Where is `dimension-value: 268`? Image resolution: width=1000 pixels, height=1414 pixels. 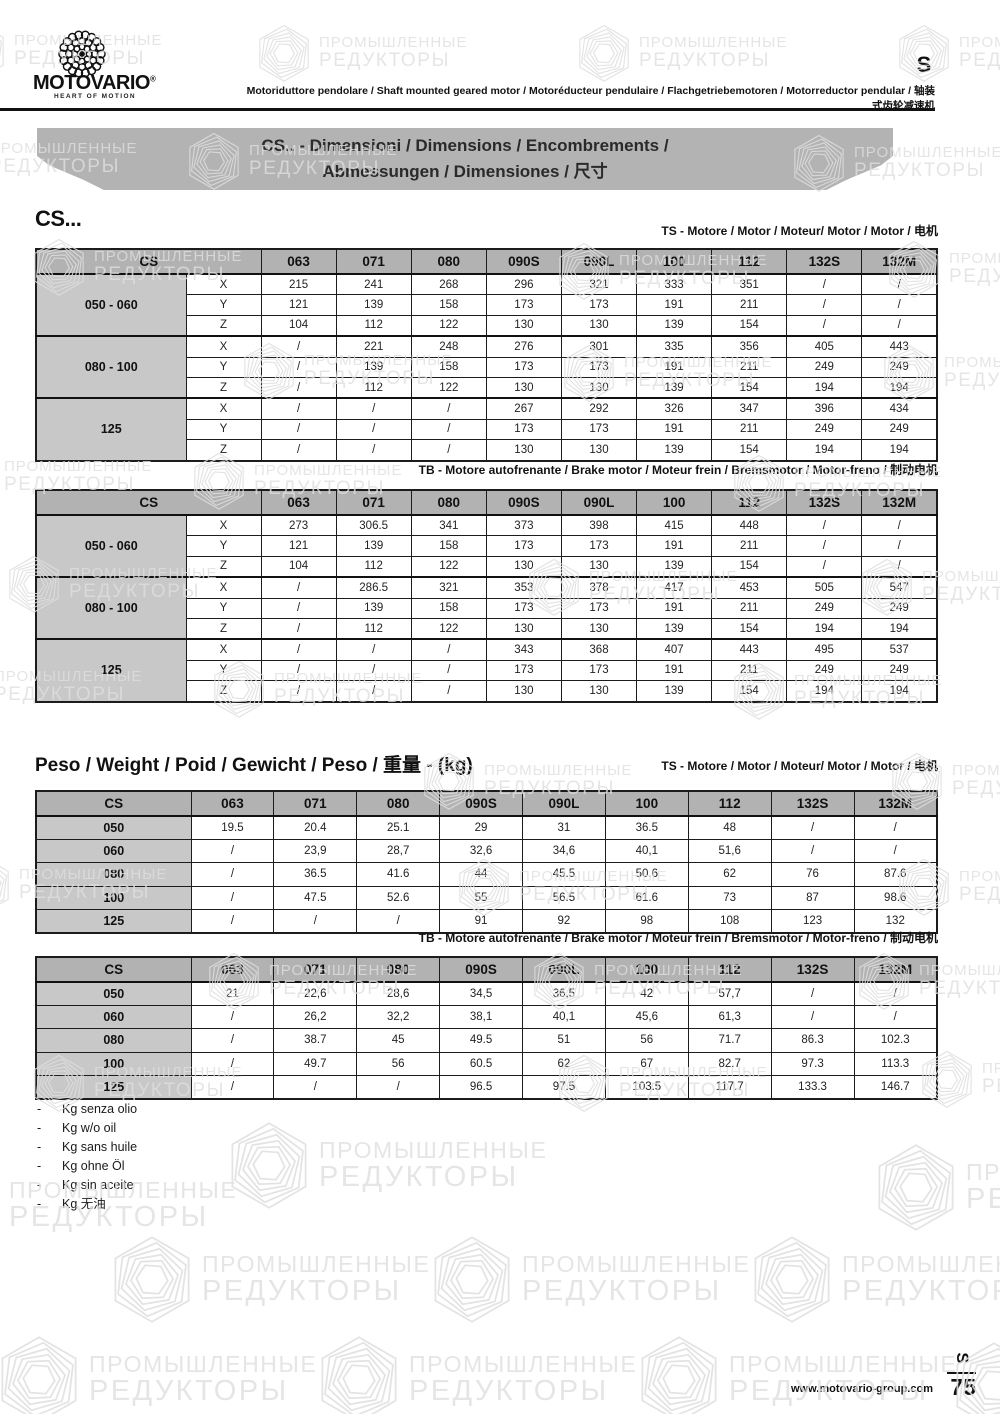
dimension-value: 268 is located at coordinates (448, 284).